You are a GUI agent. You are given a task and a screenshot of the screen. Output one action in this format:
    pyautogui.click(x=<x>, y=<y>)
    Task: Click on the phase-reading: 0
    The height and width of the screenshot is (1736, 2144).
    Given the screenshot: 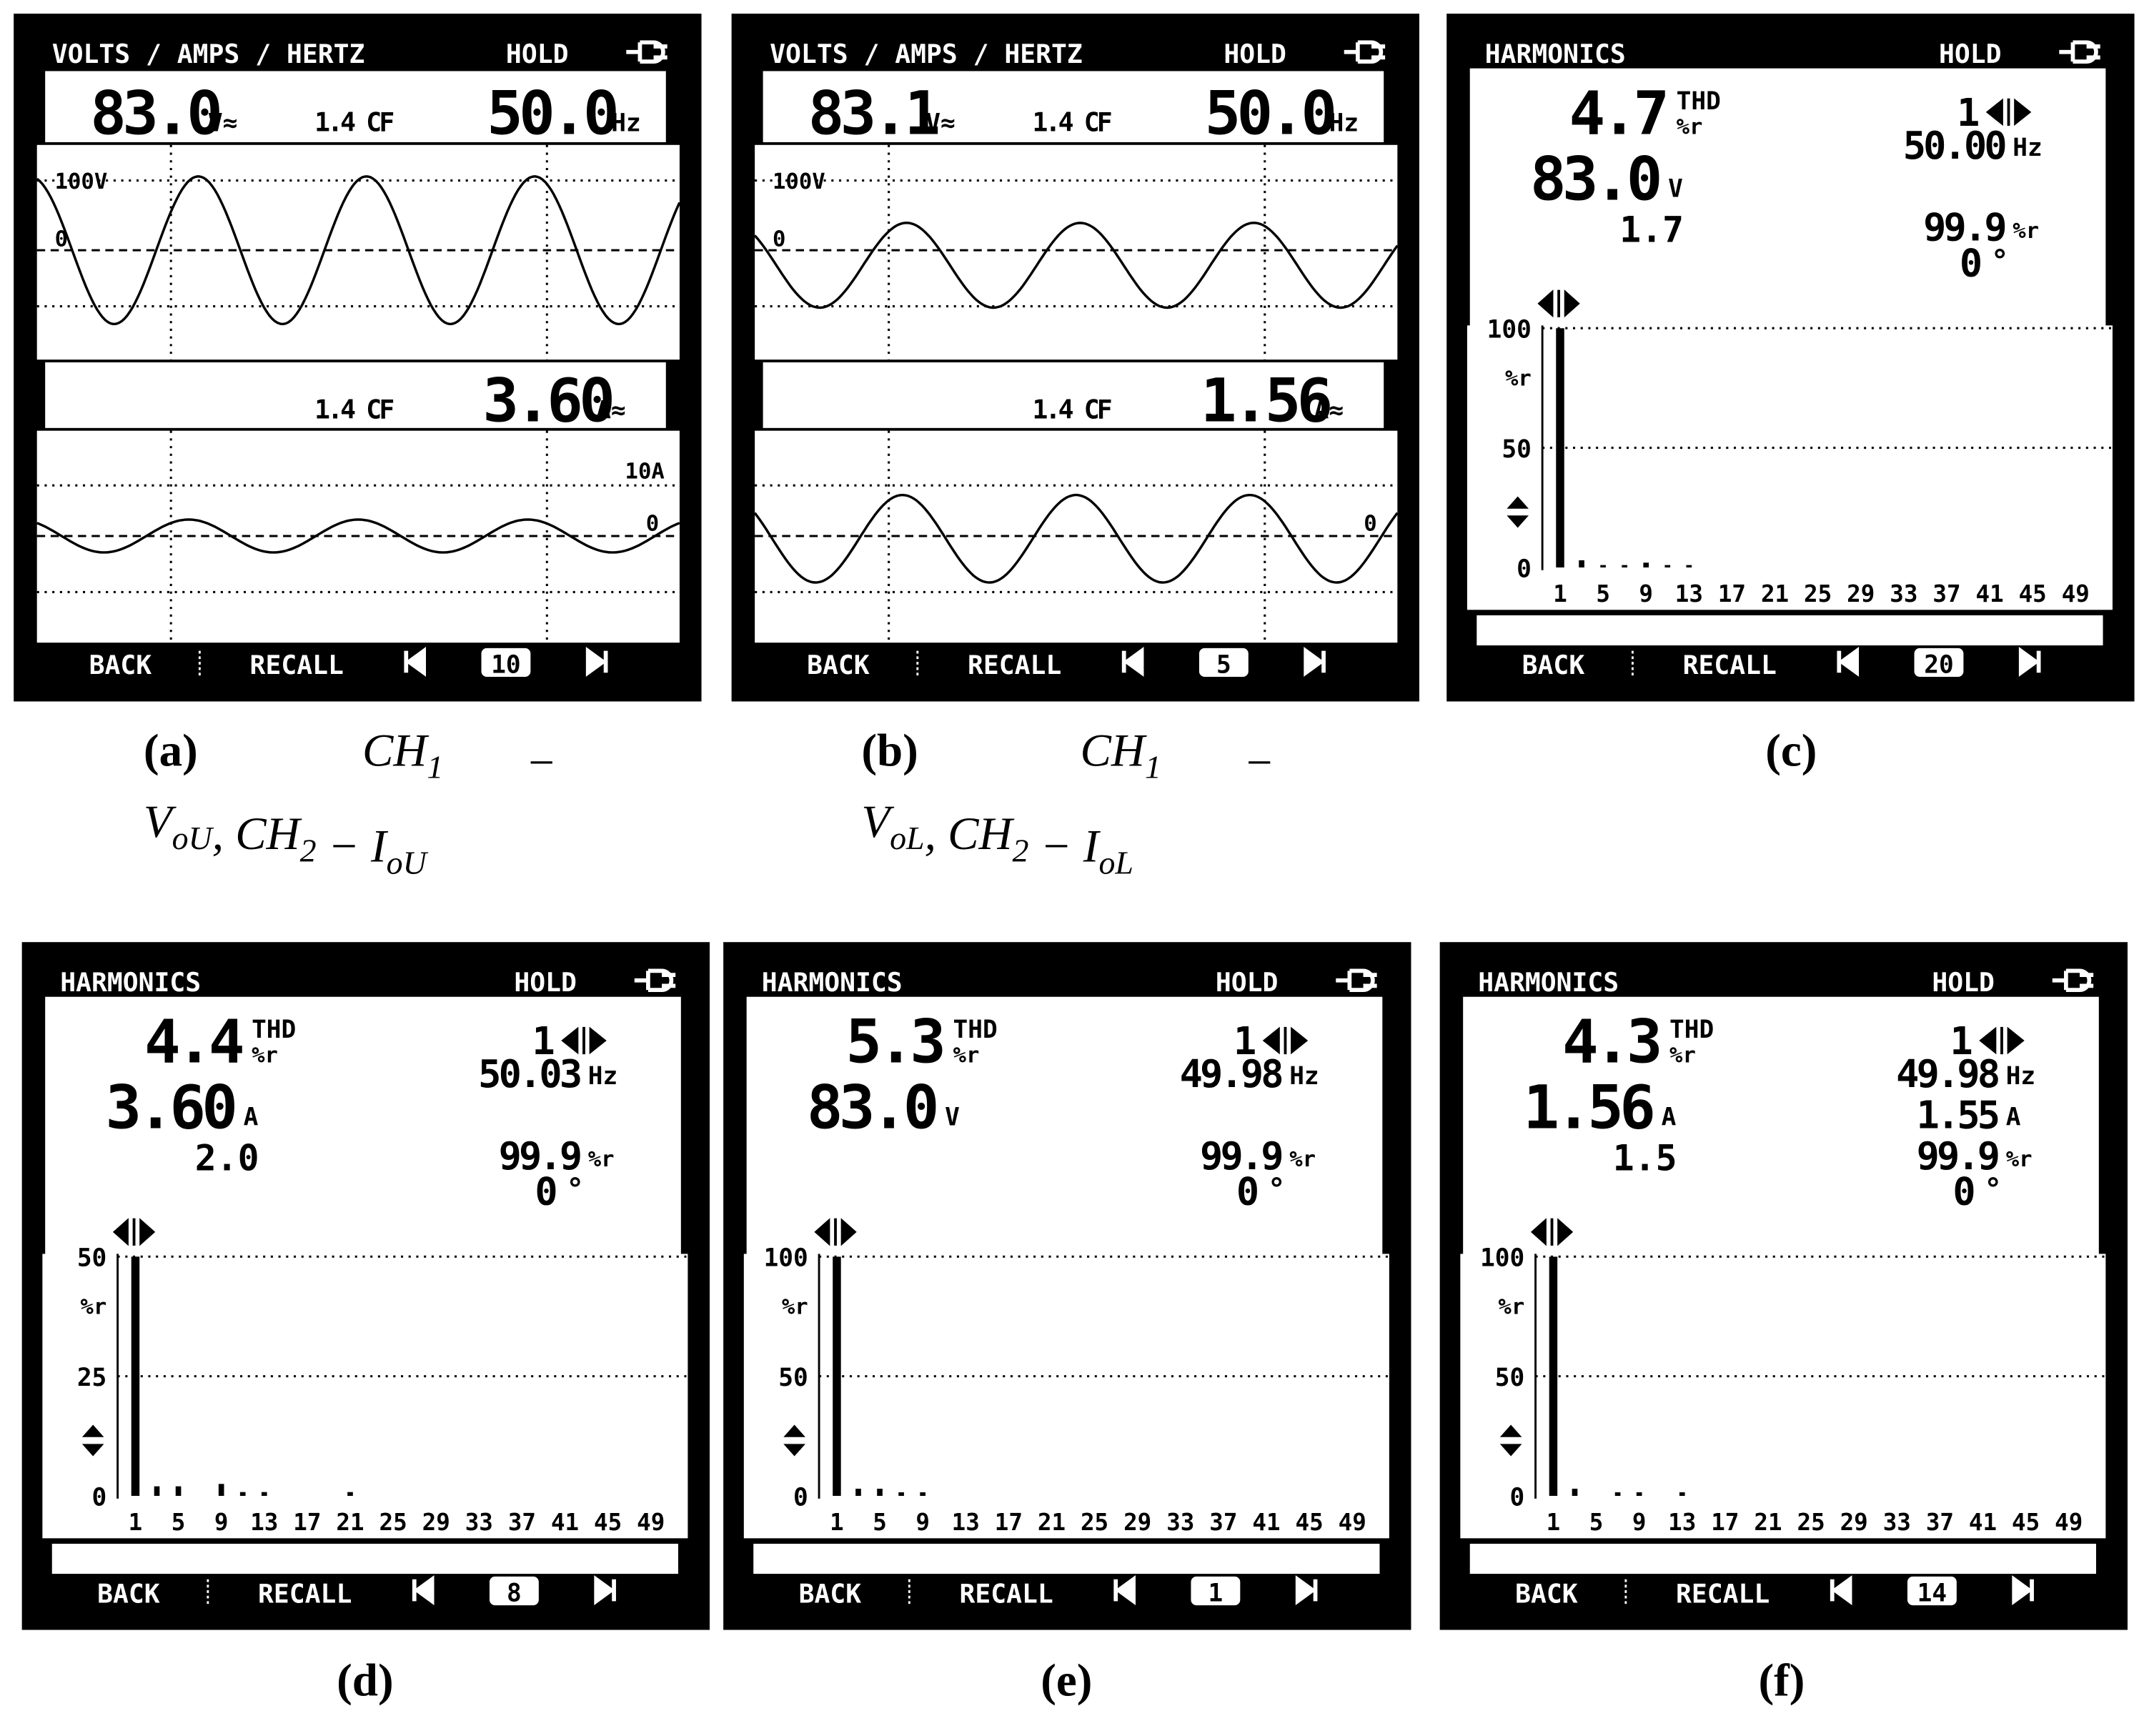 What is the action you would take?
    pyautogui.click(x=1247, y=1191)
    